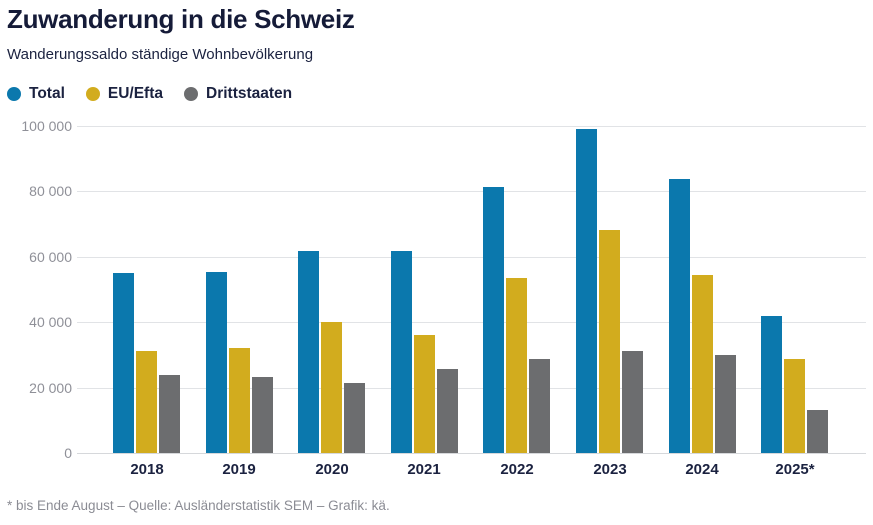 The image size is (873, 525). I want to click on x-axis-label-2019: 2019, so click(239, 469).